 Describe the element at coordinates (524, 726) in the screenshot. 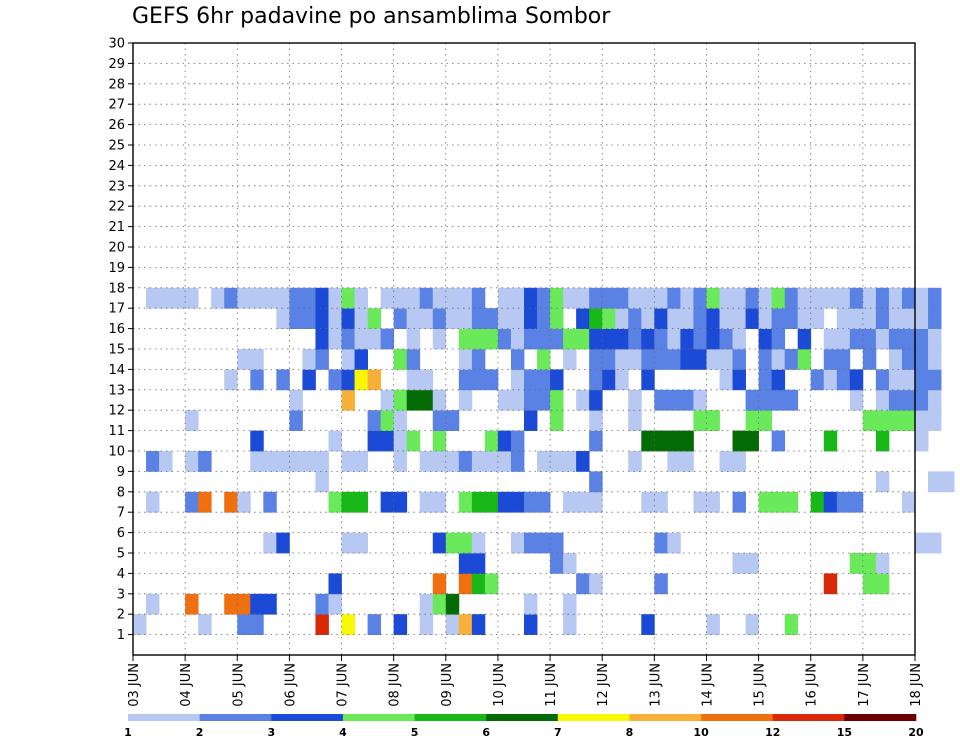

I see `colorbar: 1 2 3 4 5 6 7 8 10 12 15 20` at that location.